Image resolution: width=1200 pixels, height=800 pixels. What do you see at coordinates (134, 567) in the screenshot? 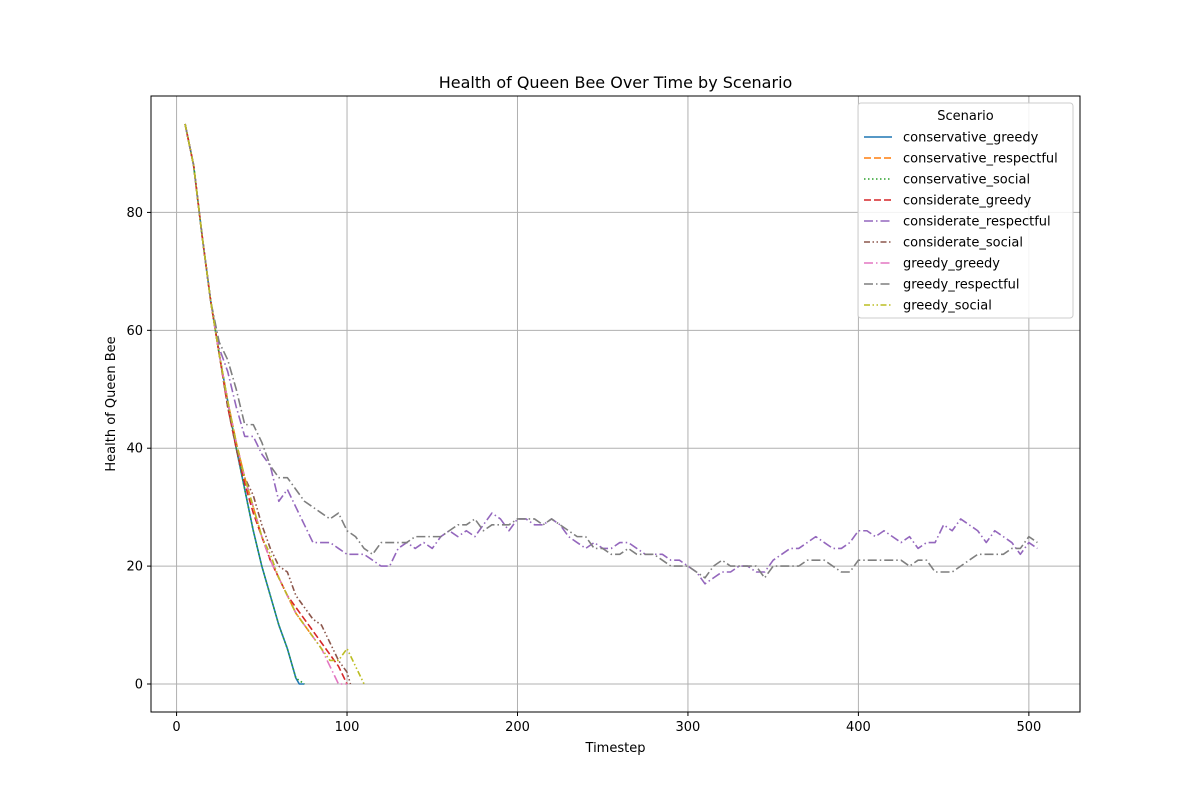
I see `y-tick-label: 20` at bounding box center [134, 567].